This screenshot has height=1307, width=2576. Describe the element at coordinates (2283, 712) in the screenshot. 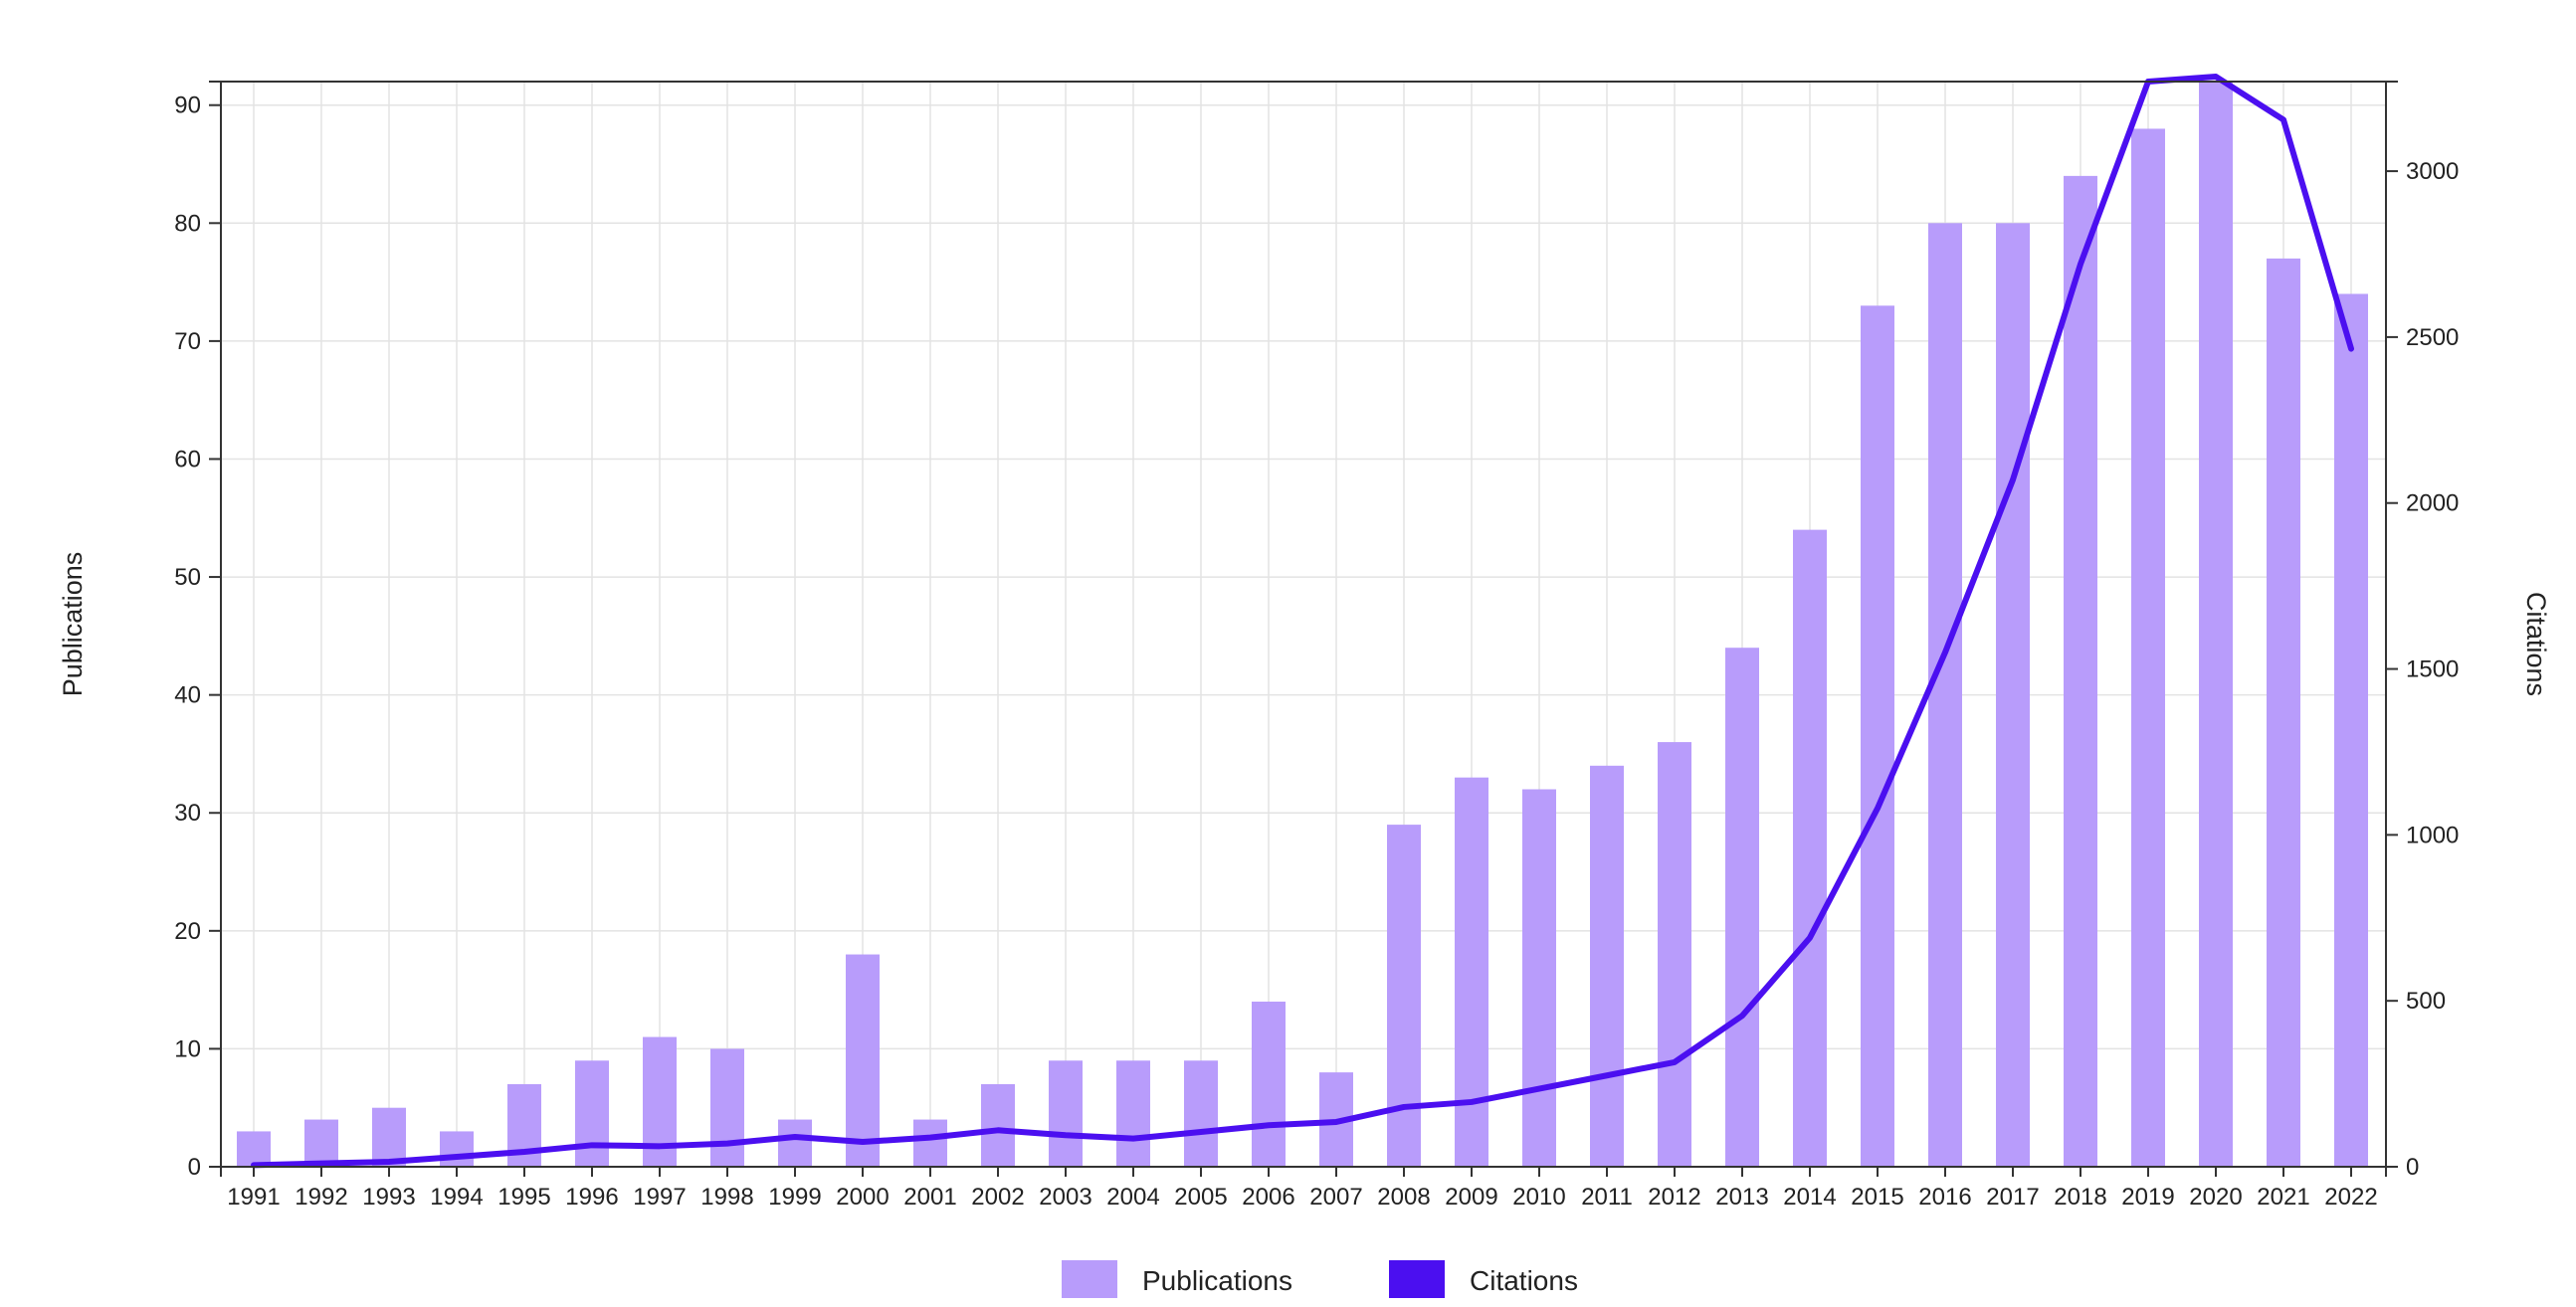

I see `bar-publications-2021` at that location.